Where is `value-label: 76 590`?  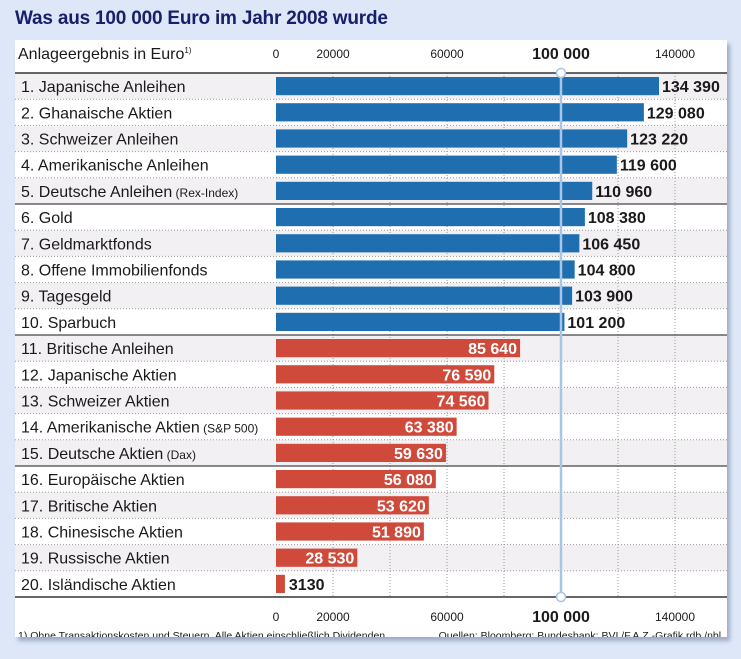 value-label: 76 590 is located at coordinates (466, 375).